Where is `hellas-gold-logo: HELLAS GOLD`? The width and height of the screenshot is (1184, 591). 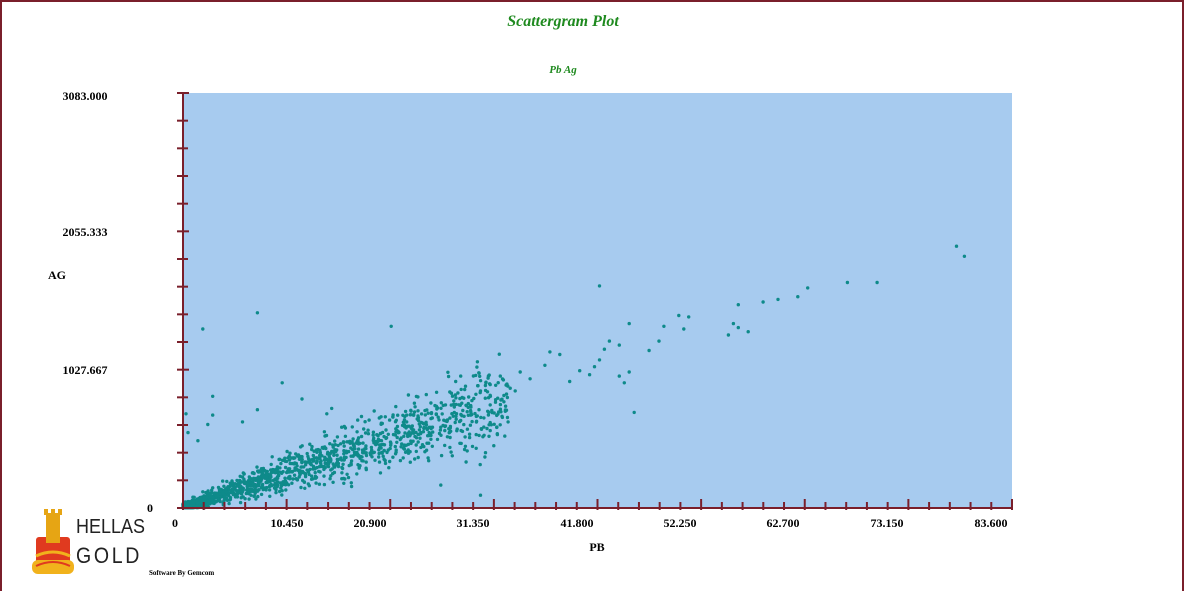
hellas-gold-logo: HELLAS GOLD is located at coordinates (88, 541).